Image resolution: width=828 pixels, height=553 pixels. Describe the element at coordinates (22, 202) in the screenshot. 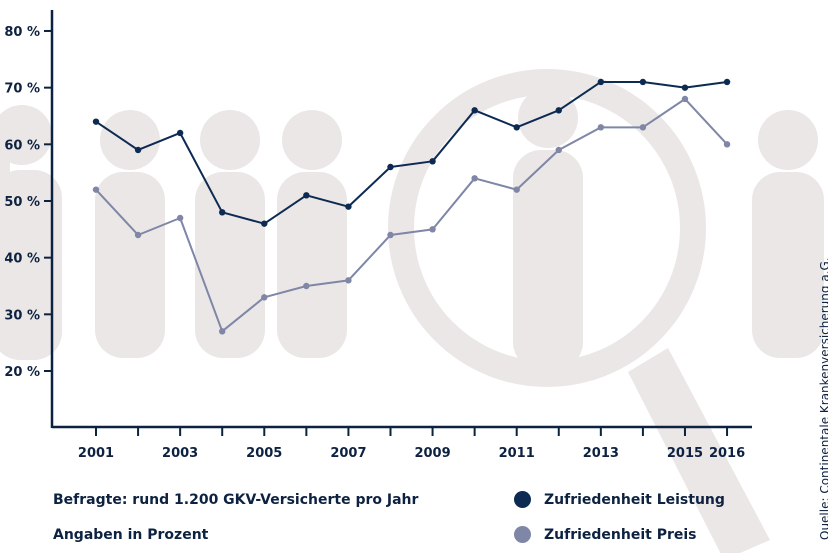

I see `y-tick-label: 50 %` at that location.